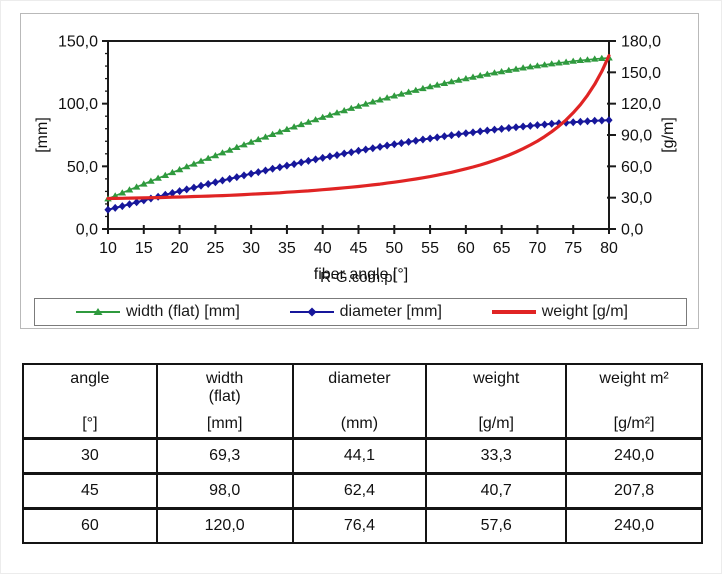  Describe the element at coordinates (513, 312) in the screenshot. I see `legend-swatch-weight-icon` at that location.